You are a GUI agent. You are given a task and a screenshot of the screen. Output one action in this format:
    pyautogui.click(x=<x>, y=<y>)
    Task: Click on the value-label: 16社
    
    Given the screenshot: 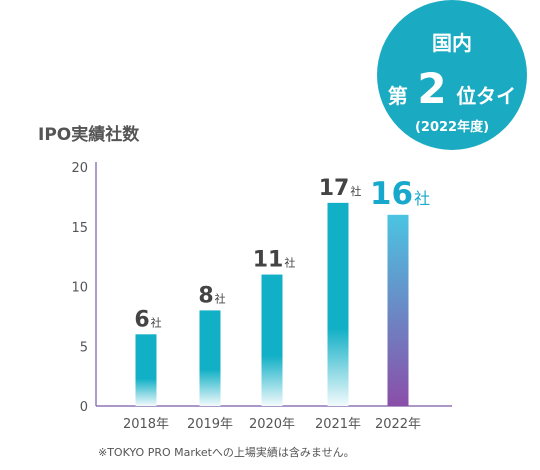 What is the action you would take?
    pyautogui.click(x=400, y=194)
    